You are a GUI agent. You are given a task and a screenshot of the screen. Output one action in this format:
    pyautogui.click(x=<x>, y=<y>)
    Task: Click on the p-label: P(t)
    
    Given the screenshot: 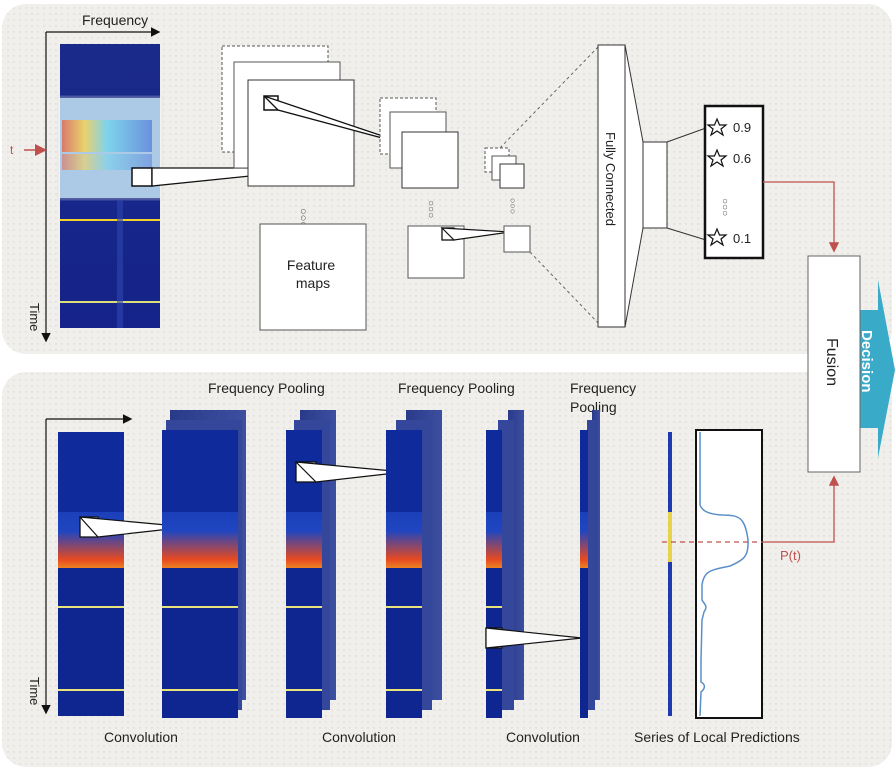 What is the action you would take?
    pyautogui.click(x=790, y=555)
    